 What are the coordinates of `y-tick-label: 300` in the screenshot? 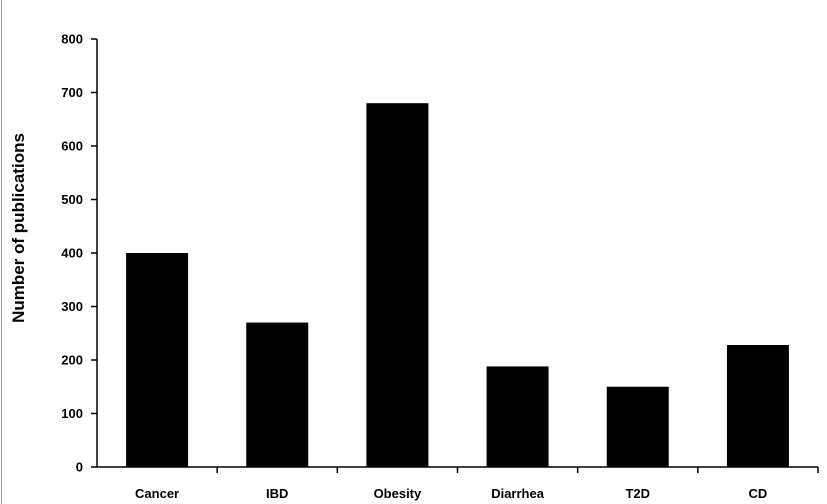 It's located at (72, 306).